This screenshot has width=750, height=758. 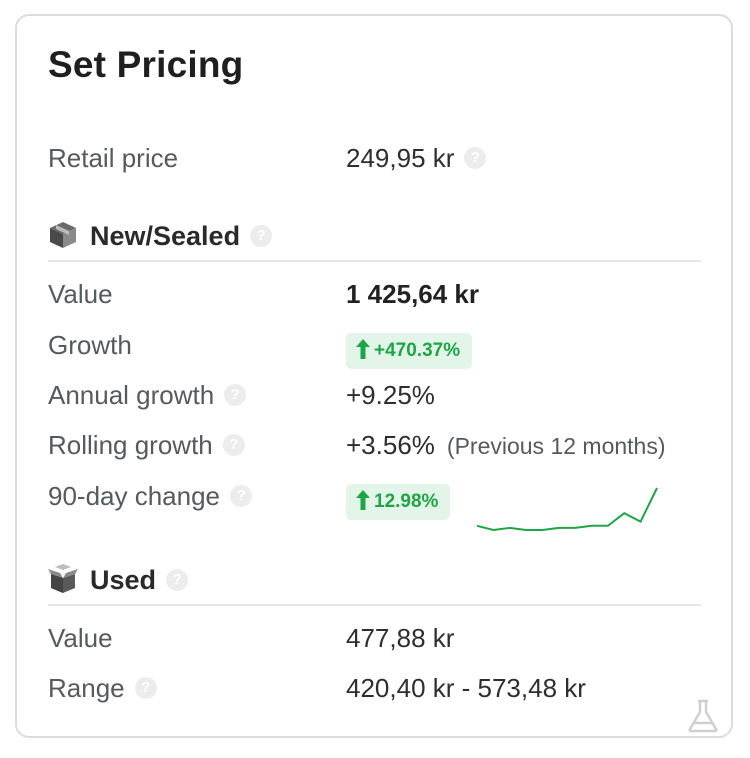 I want to click on used-value-label: Value, so click(x=80, y=638).